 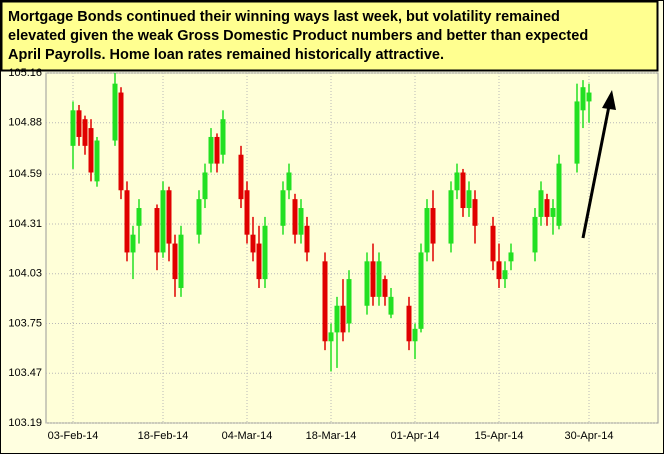 What do you see at coordinates (25, 224) in the screenshot?
I see `y-tick-label: 104.31` at bounding box center [25, 224].